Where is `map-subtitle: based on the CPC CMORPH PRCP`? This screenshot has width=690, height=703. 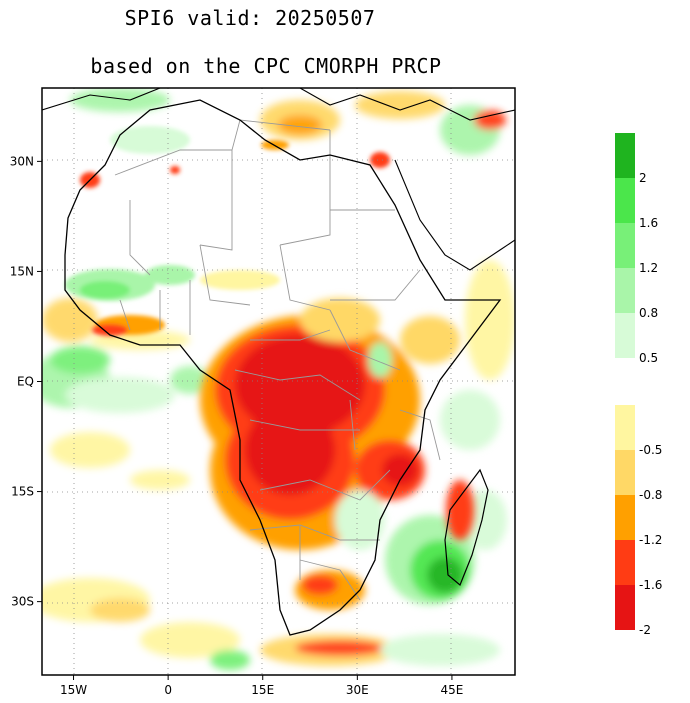
map-subtitle: based on the CPC CMORPH PRCP is located at coordinates (266, 66).